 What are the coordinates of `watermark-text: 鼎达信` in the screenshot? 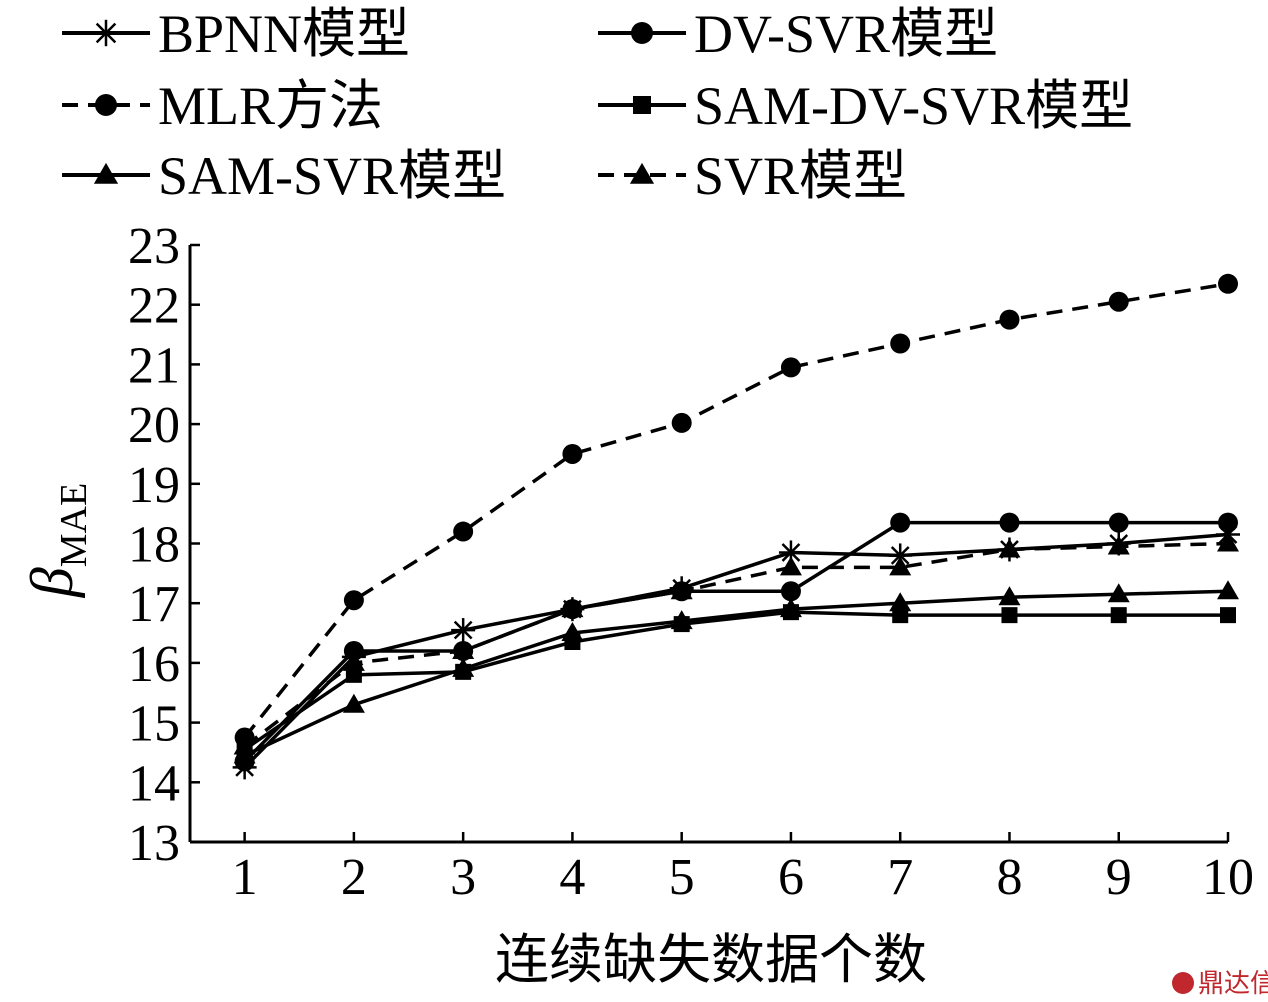 It's located at (1233, 984).